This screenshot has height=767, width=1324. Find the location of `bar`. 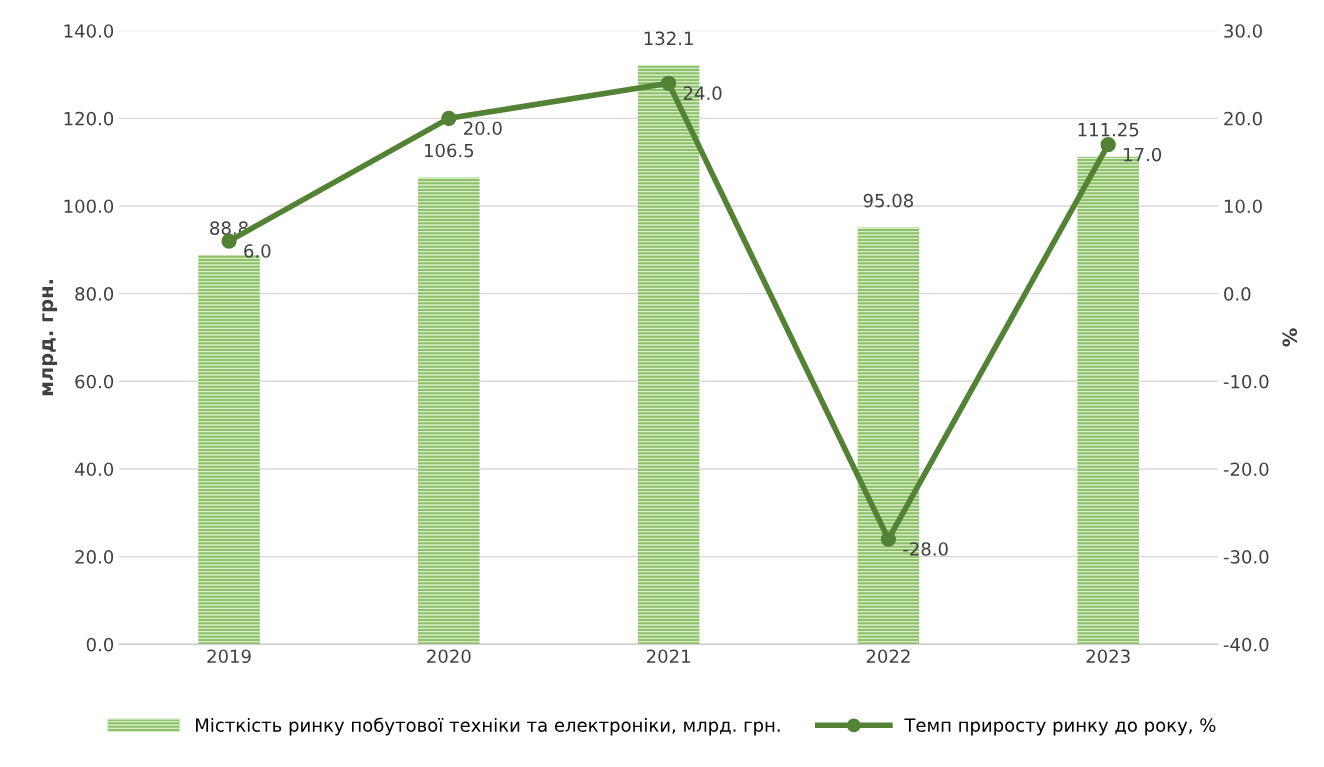

bar is located at coordinates (449, 411).